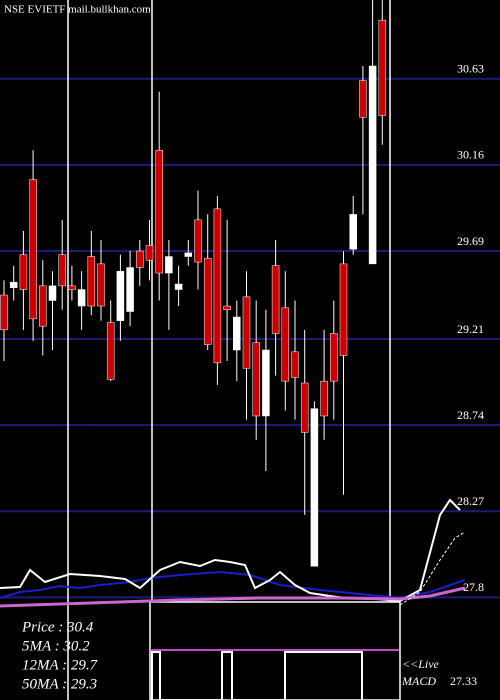 This screenshot has width=500, height=700. I want to click on macd-line, so click(230, 550).